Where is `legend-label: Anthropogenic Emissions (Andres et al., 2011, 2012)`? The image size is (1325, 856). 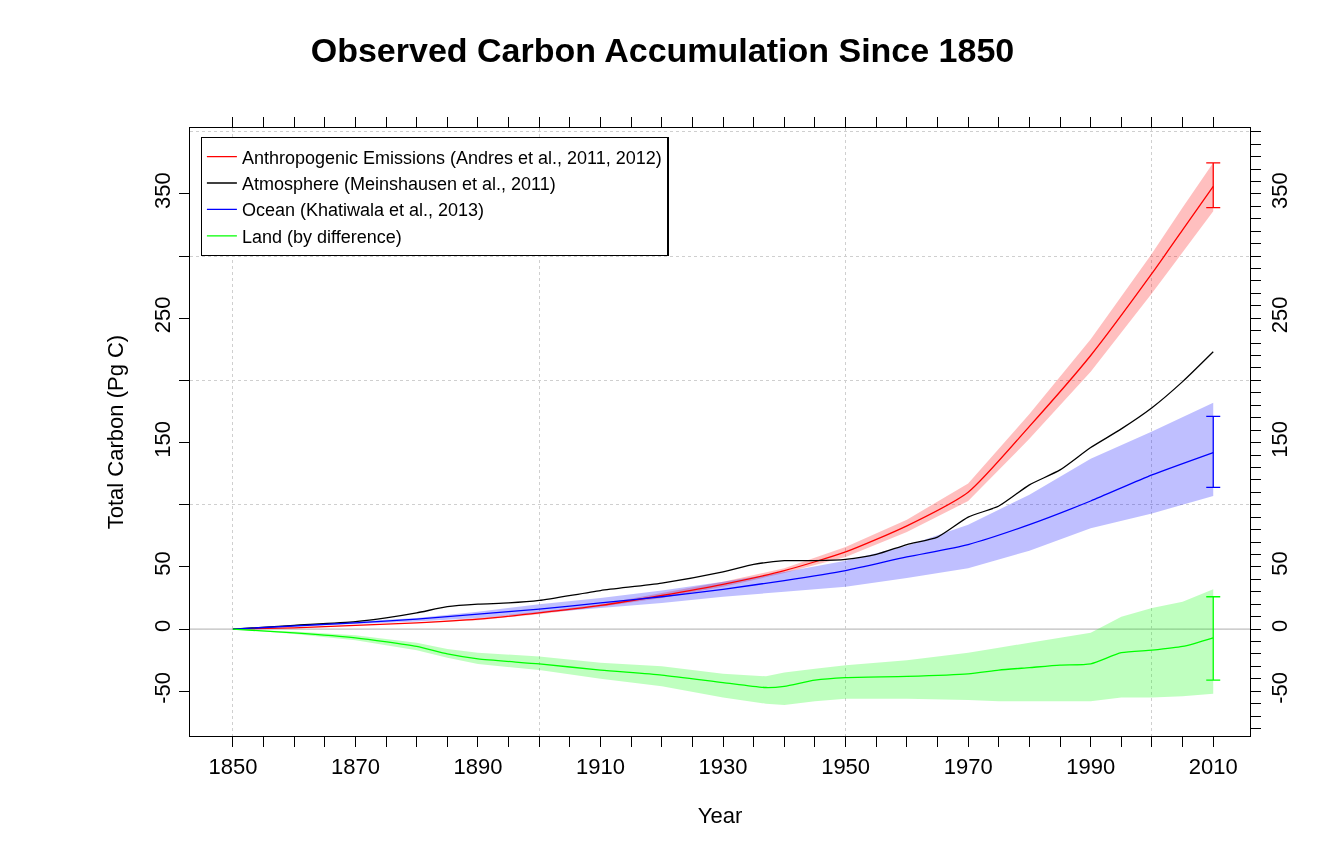 legend-label: Anthropogenic Emissions (Andres et al., 2011, 2012) is located at coordinates (451, 157).